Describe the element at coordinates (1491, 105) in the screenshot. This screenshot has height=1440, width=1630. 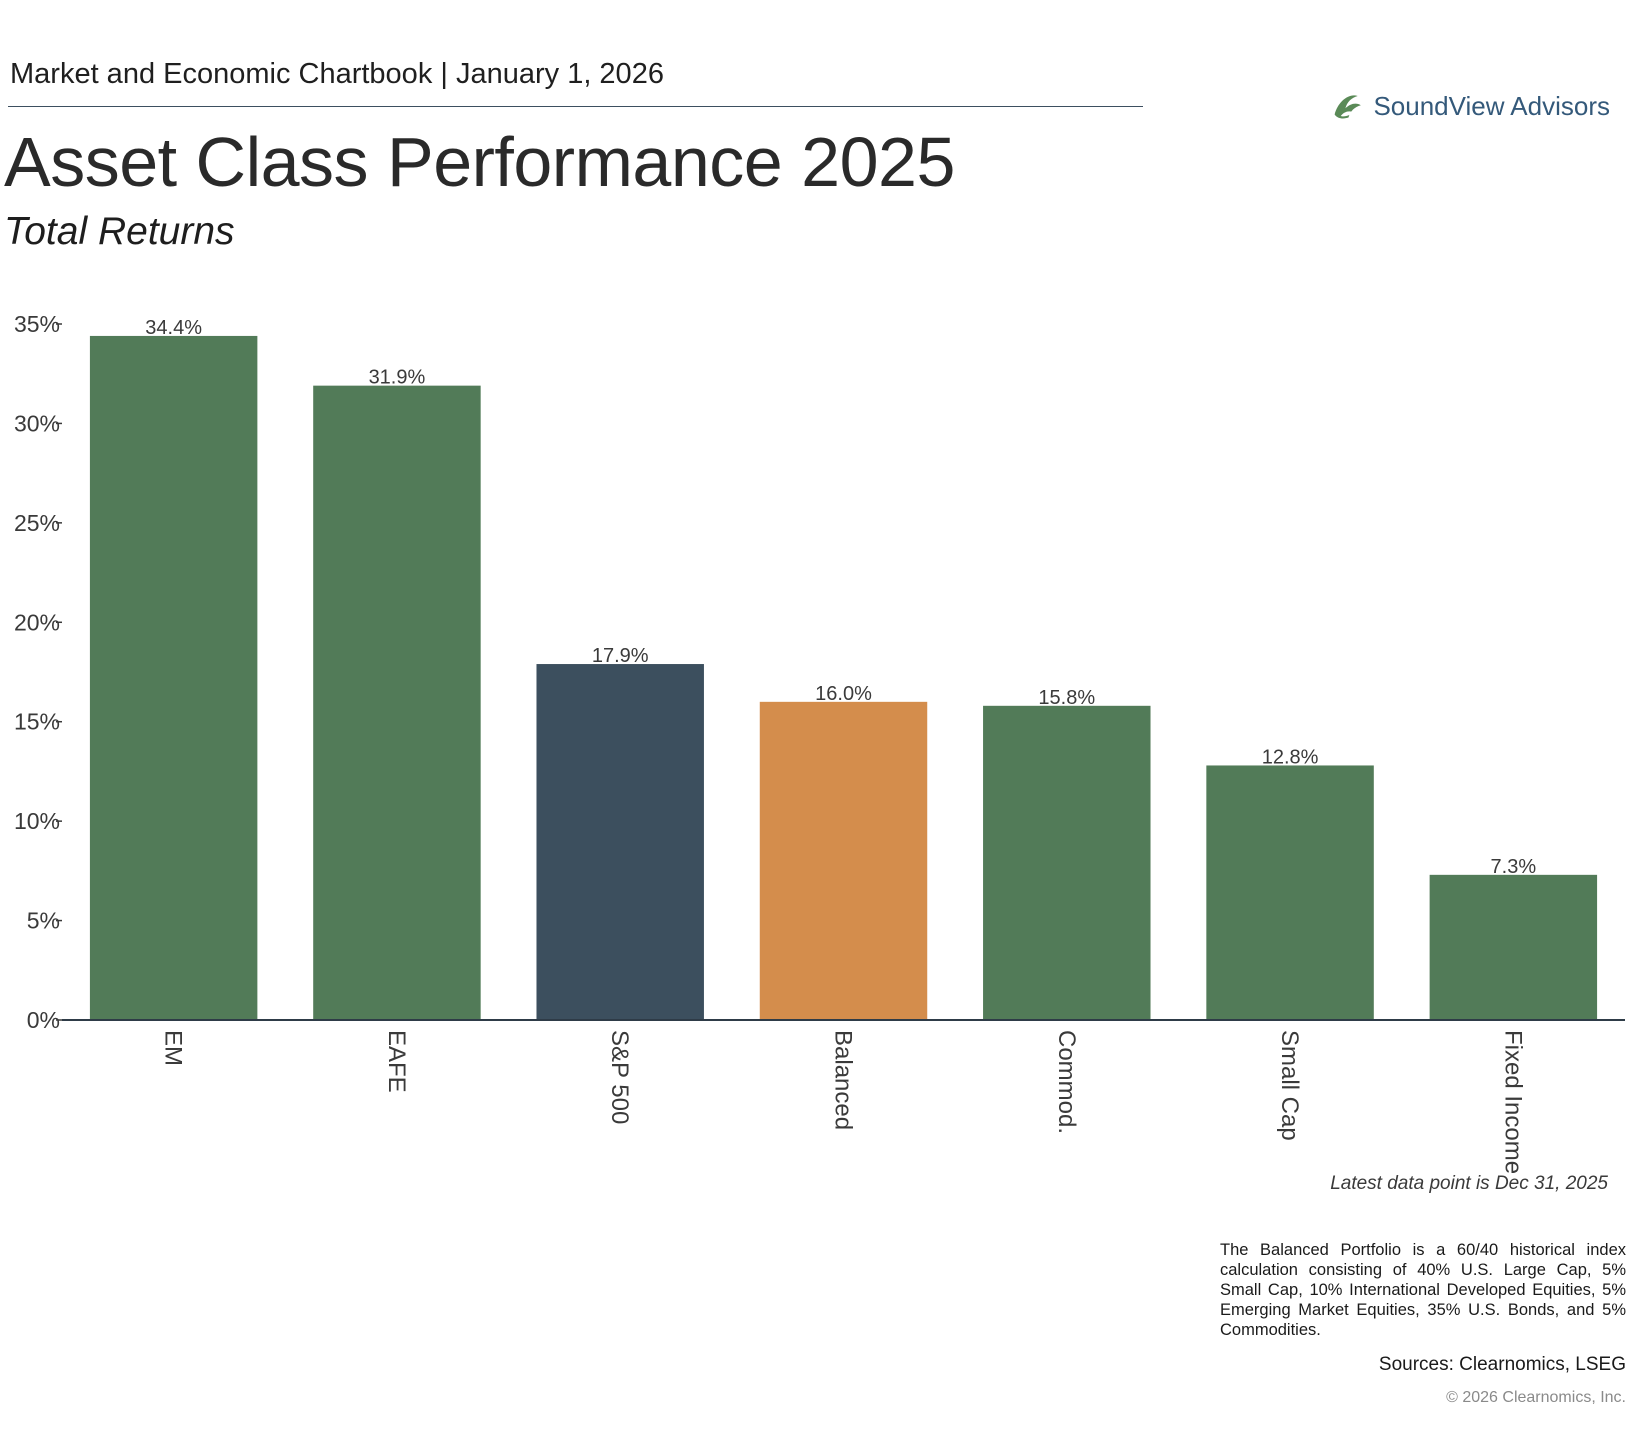
I see `company-name: SoundView Advisors` at that location.